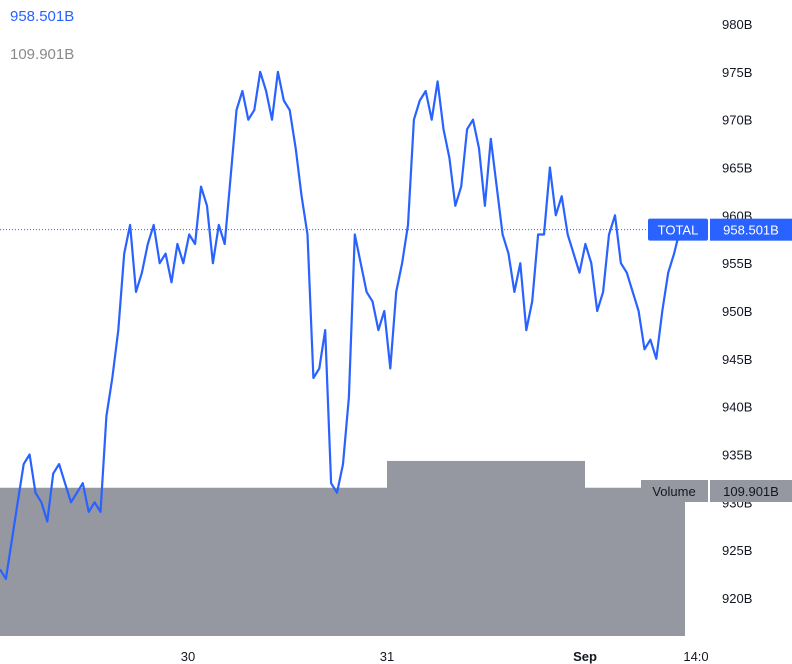 This screenshot has height=664, width=792. Describe the element at coordinates (387, 656) in the screenshot. I see `x-tick-label: 31` at that location.